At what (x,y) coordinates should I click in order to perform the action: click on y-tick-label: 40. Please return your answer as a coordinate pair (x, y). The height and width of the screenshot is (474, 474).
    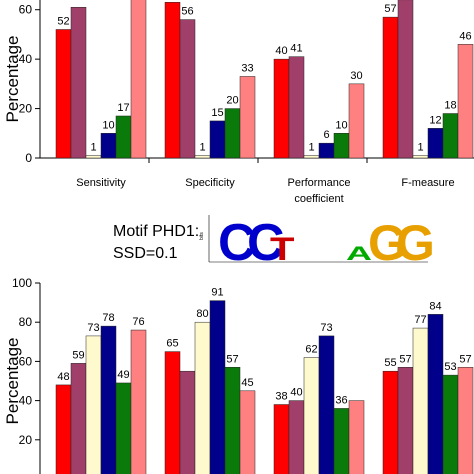
    Looking at the image, I should click on (26, 401).